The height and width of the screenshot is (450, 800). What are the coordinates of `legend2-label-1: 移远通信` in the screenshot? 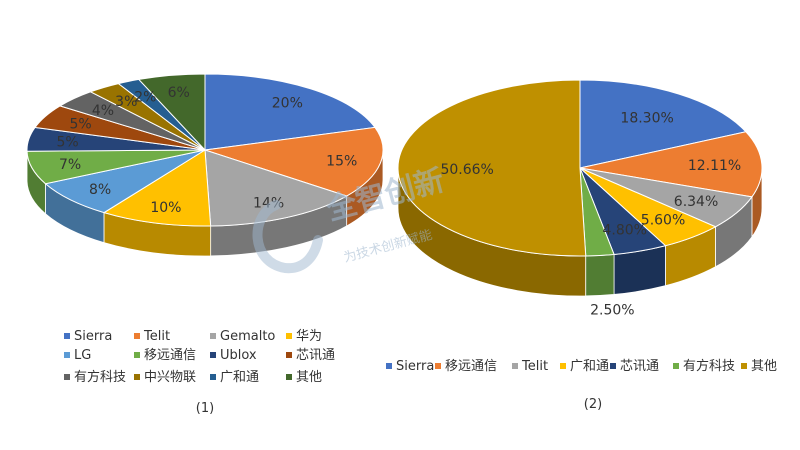 It's located at (471, 366).